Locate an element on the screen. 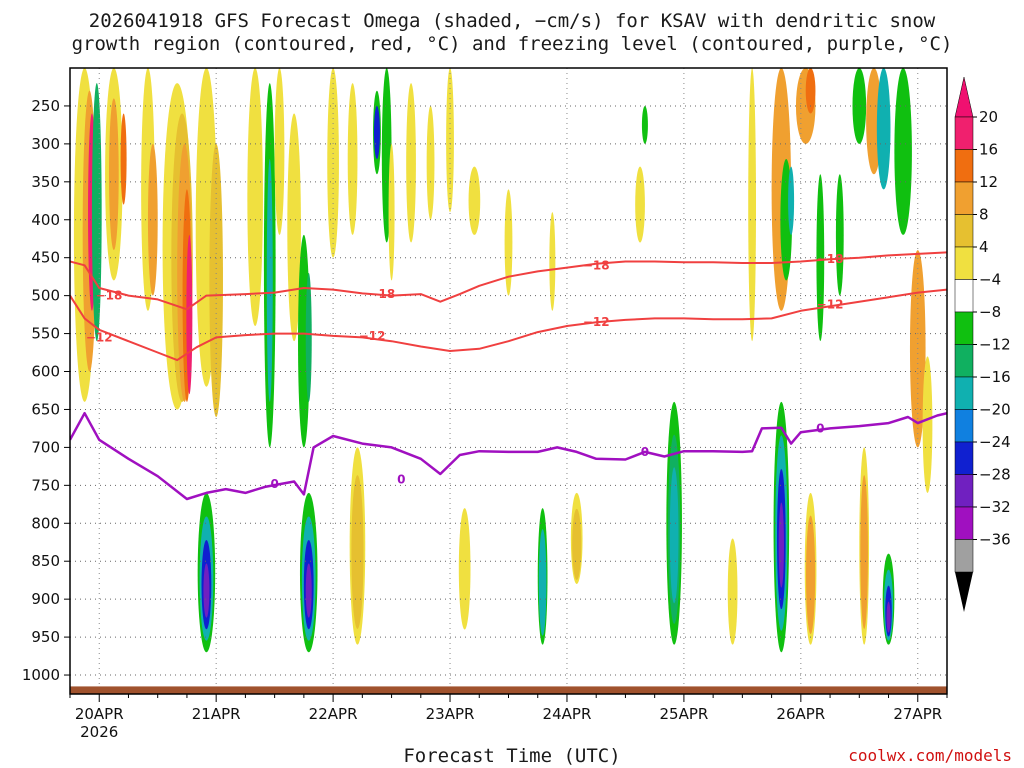 This screenshot has height=768, width=1024. ground-layer is located at coordinates (508, 690).